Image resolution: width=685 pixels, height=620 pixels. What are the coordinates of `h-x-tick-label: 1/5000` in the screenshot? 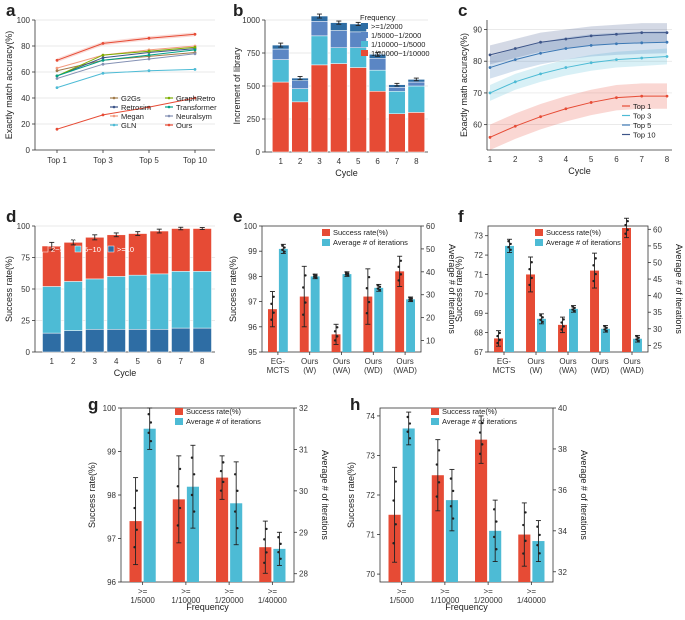 It's located at (401, 600).